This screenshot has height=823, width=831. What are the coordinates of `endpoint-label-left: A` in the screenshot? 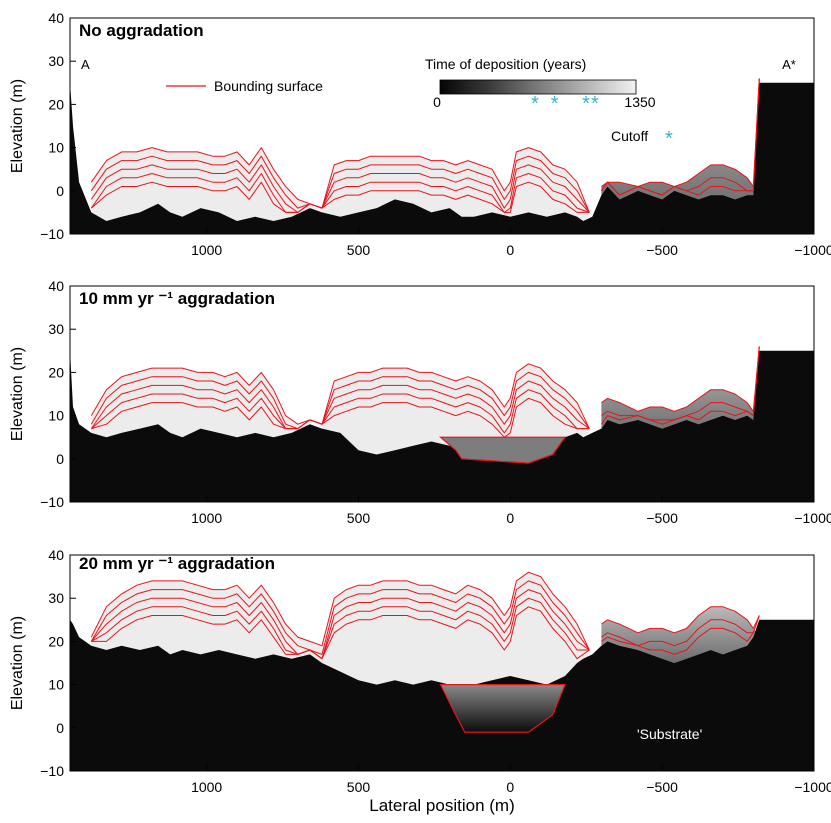 It's located at (85, 64).